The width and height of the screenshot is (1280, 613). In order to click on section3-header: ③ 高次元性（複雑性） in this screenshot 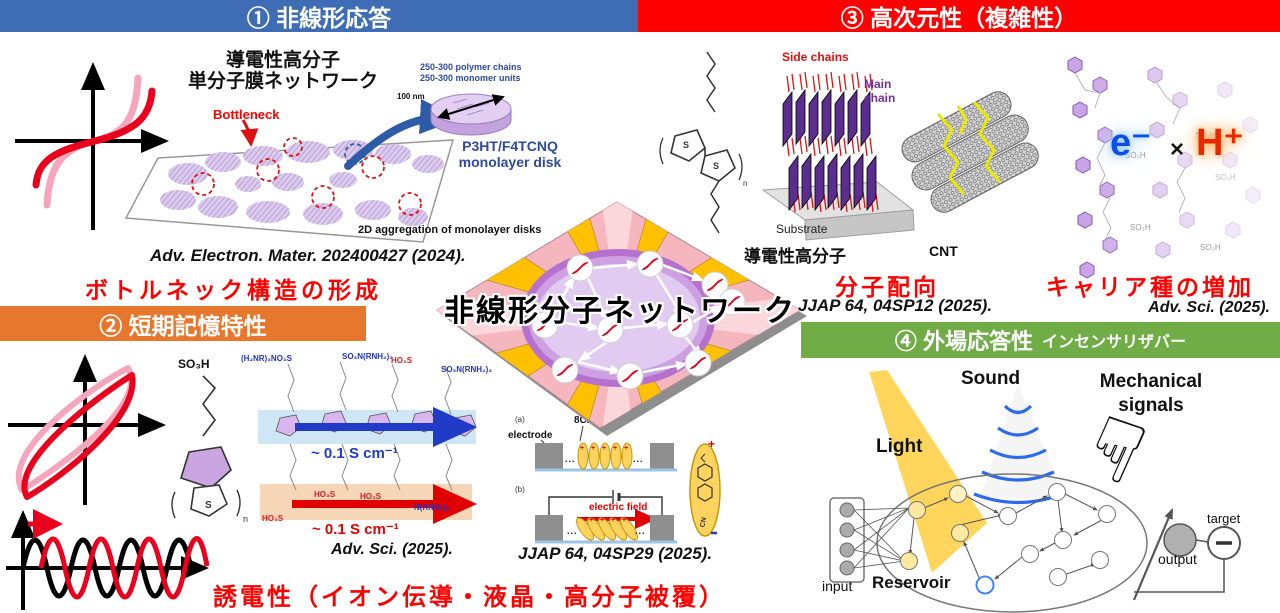, I will do `click(959, 16)`.